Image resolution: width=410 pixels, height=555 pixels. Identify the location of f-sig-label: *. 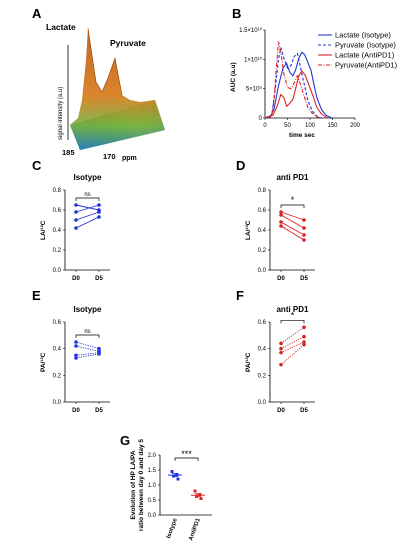
(293, 315).